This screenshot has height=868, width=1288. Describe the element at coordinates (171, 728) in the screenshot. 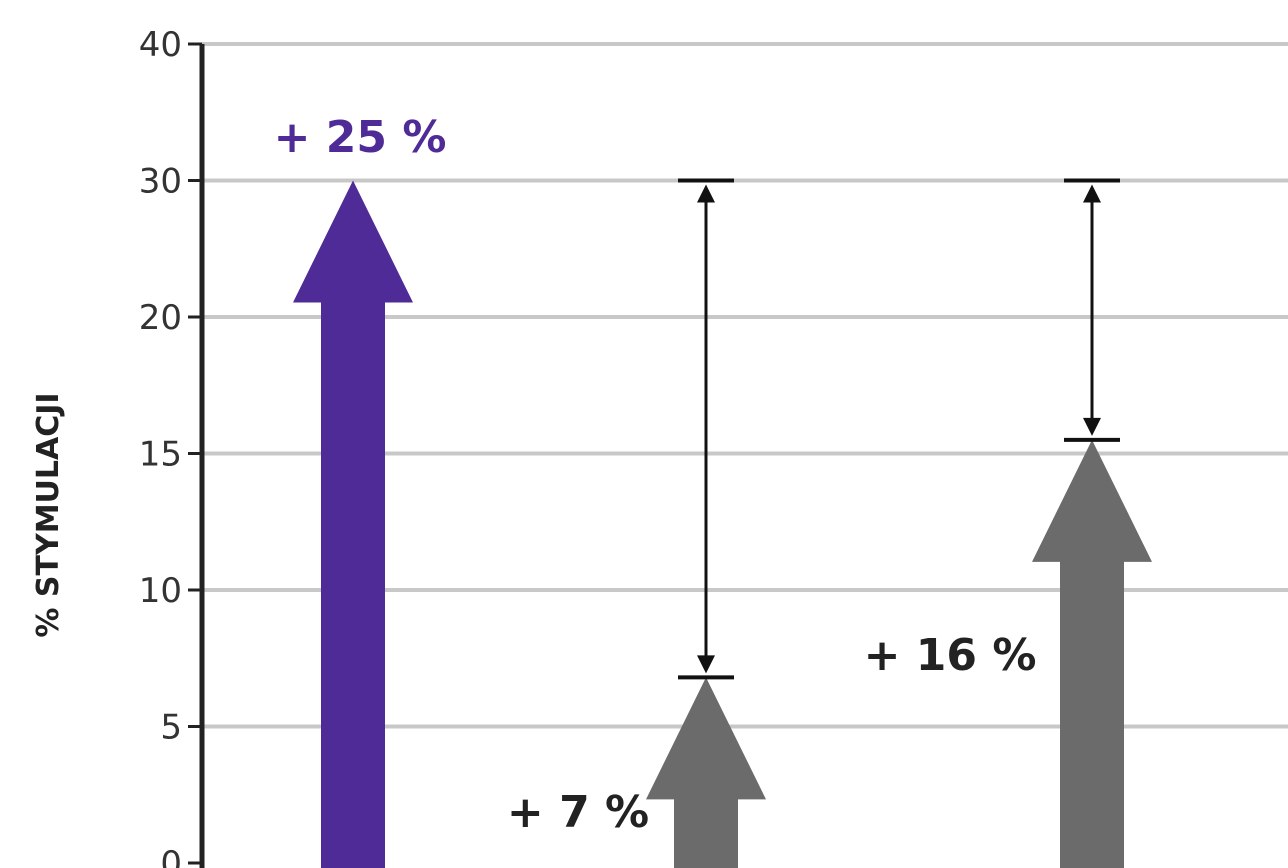

I see `y-tick-label: 5` at that location.